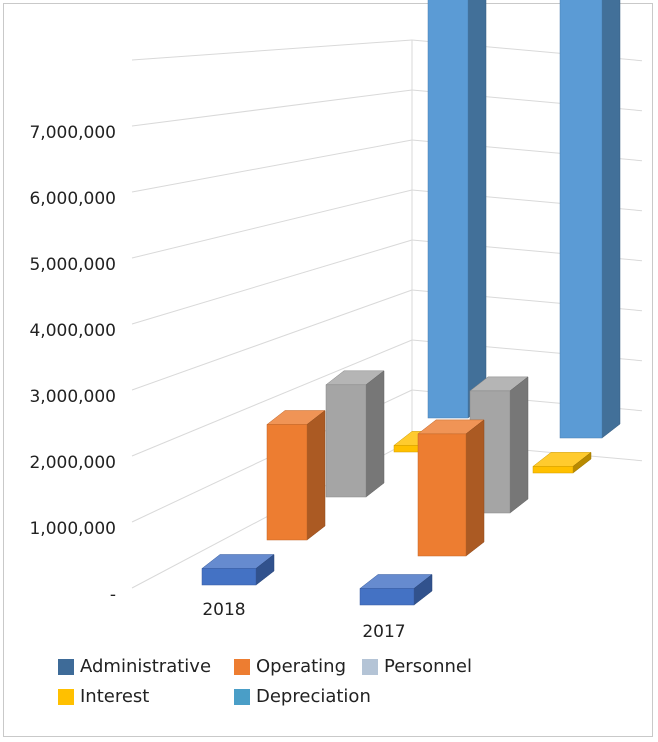 Image resolution: width=658 pixels, height=742 pixels. I want to click on category-labels: 2018 2017, so click(303, 621).